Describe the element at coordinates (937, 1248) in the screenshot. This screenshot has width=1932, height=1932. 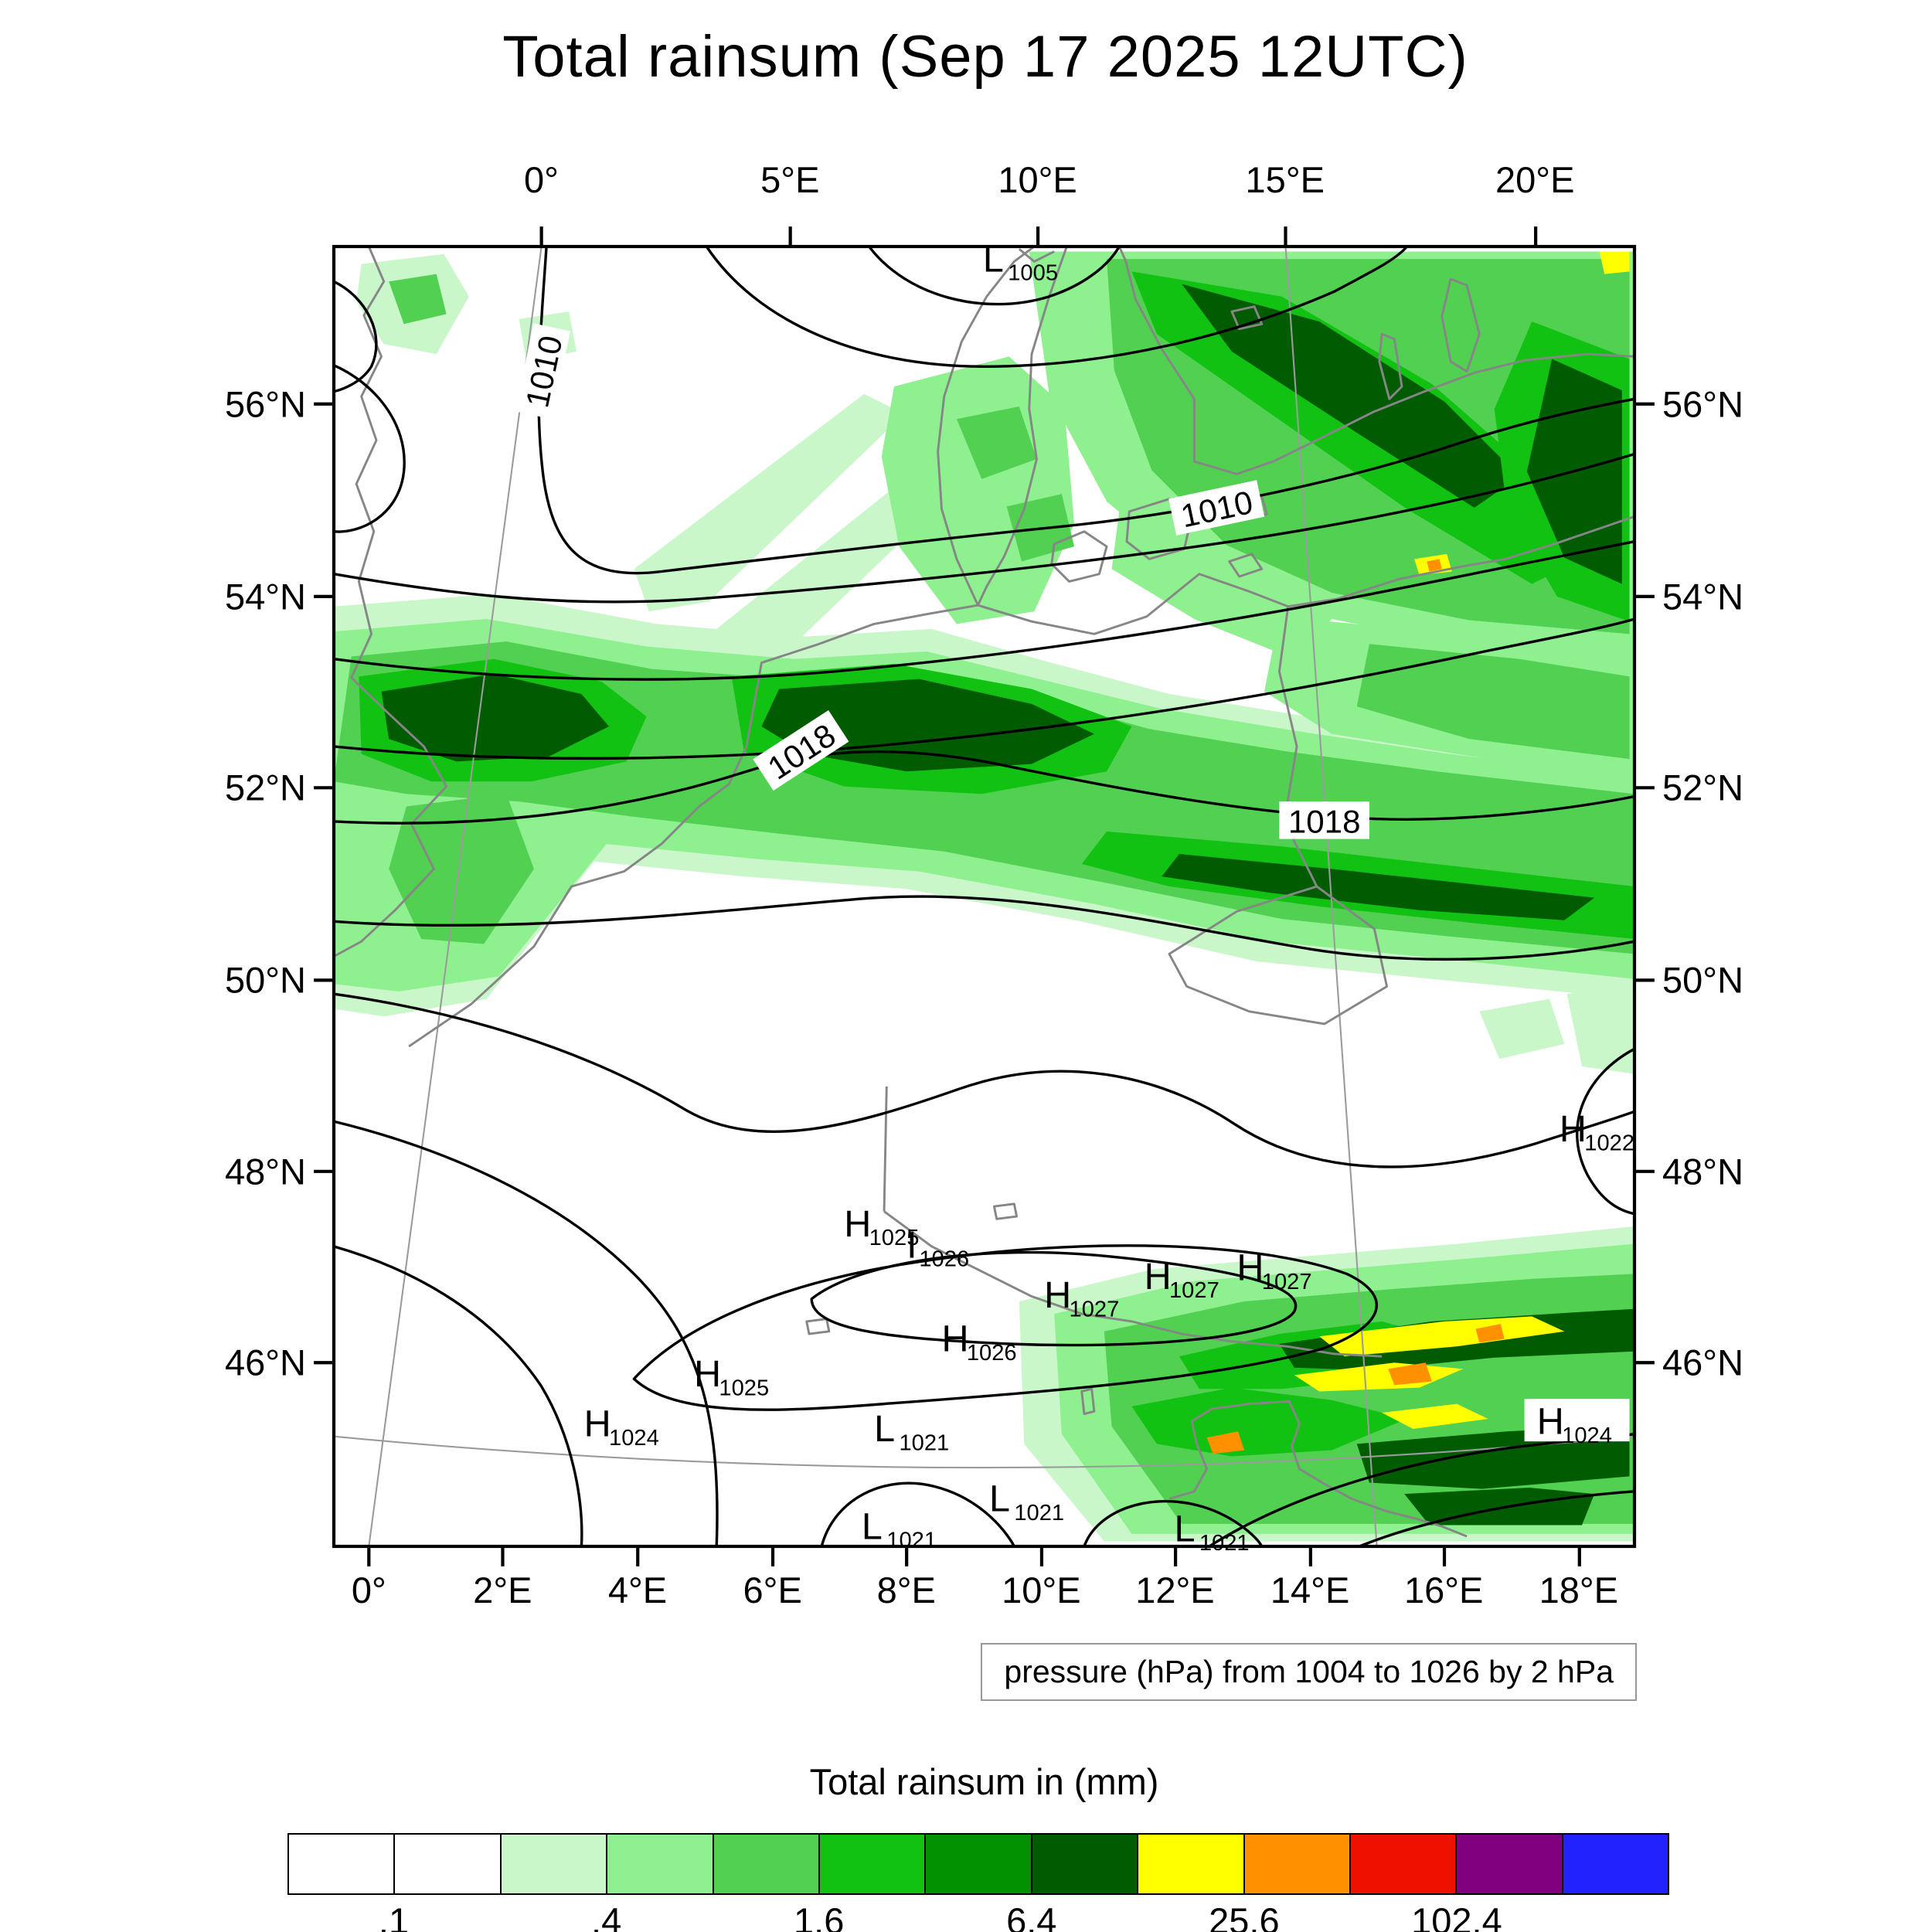
I see `pressure-center-label: I 1026` at that location.